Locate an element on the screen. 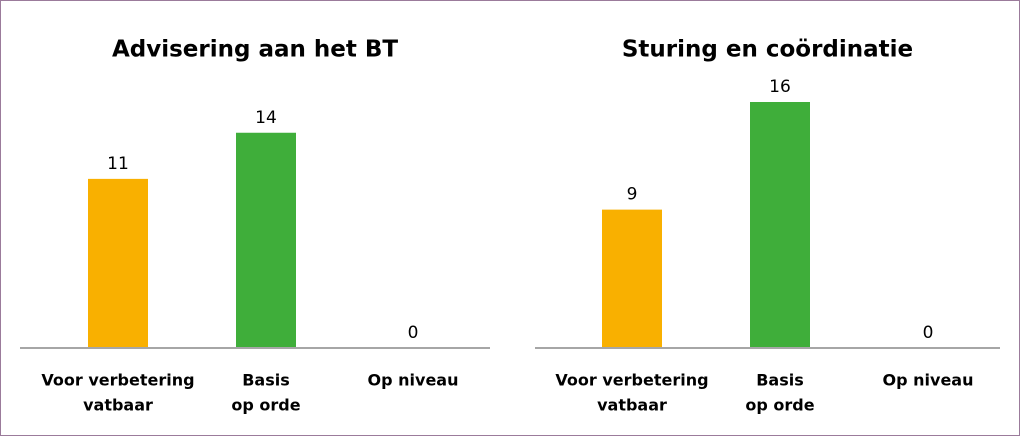 This screenshot has width=1020, height=436. data-label: 16 is located at coordinates (780, 87).